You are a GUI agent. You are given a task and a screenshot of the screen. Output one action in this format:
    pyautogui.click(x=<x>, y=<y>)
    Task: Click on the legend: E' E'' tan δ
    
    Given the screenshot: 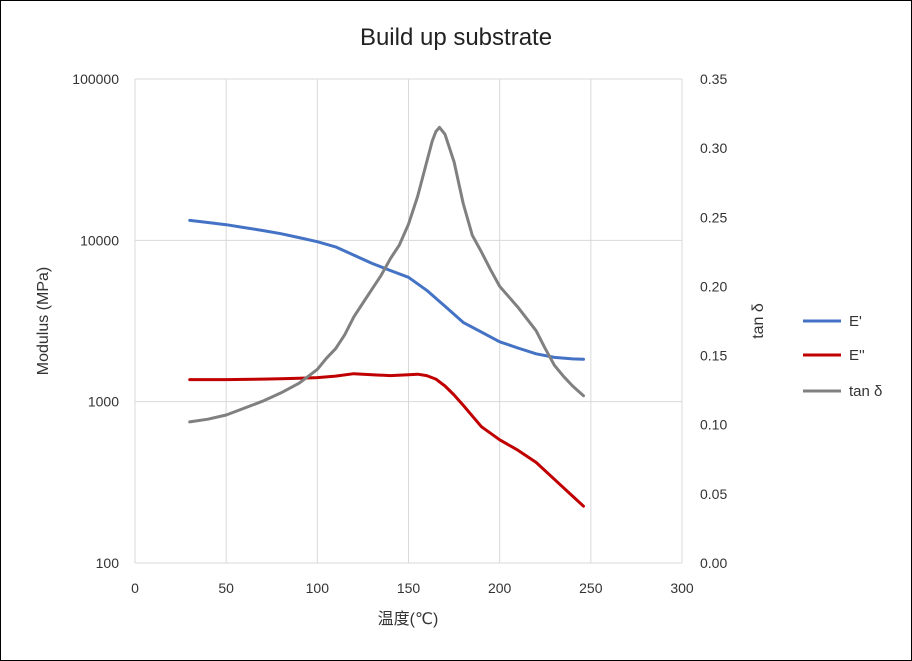 What is the action you would take?
    pyautogui.click(x=842, y=356)
    